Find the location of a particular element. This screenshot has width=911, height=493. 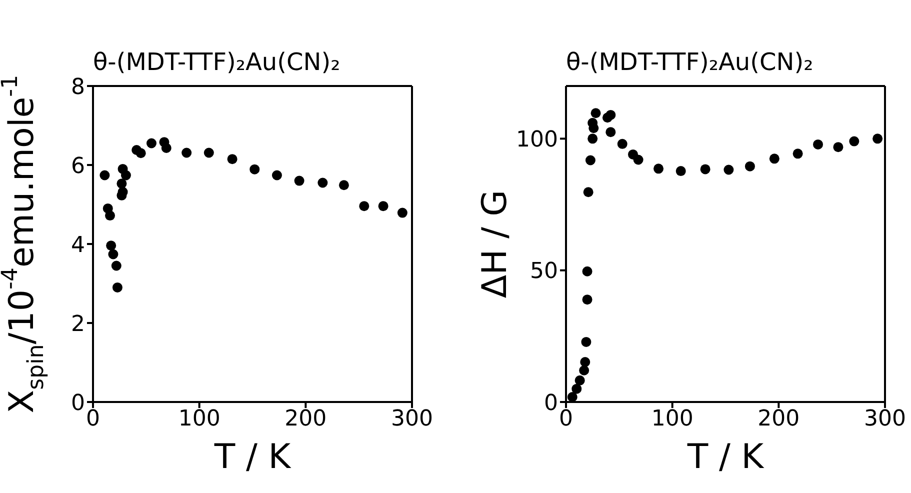

y-tick-label: 2 is located at coordinates (78, 324).